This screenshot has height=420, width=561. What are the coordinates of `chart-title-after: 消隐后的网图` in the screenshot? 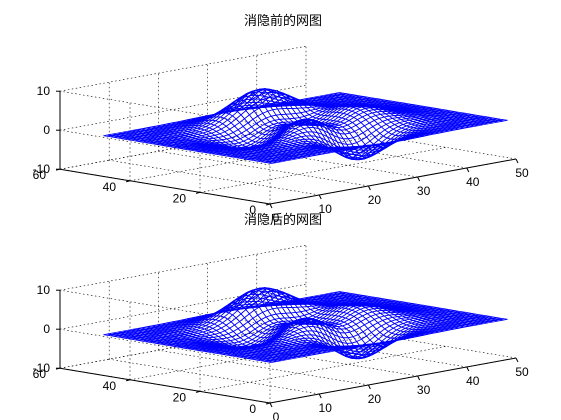 It's located at (283, 220).